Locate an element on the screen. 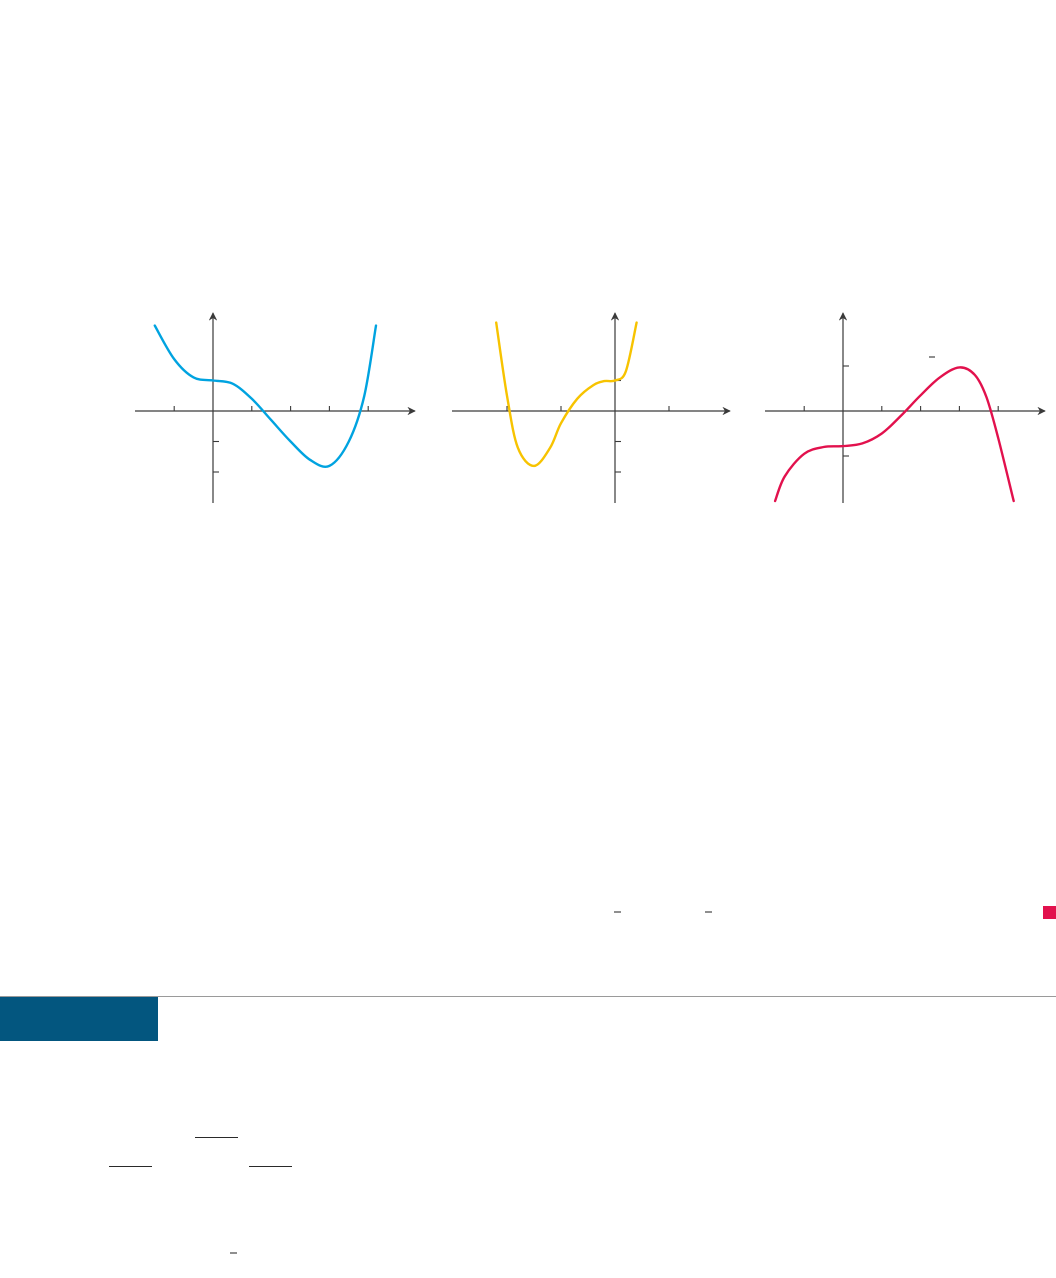 Image resolution: width=1056 pixels, height=1278 pixels. graph-yellow-quartic is located at coordinates (591, 407).